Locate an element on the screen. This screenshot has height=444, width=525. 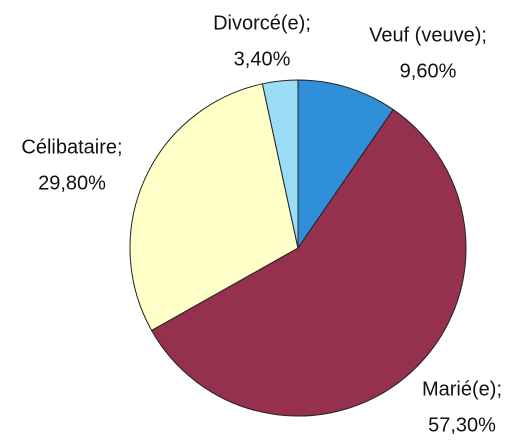
slice-value-label: 29,80% is located at coordinates (72, 183).